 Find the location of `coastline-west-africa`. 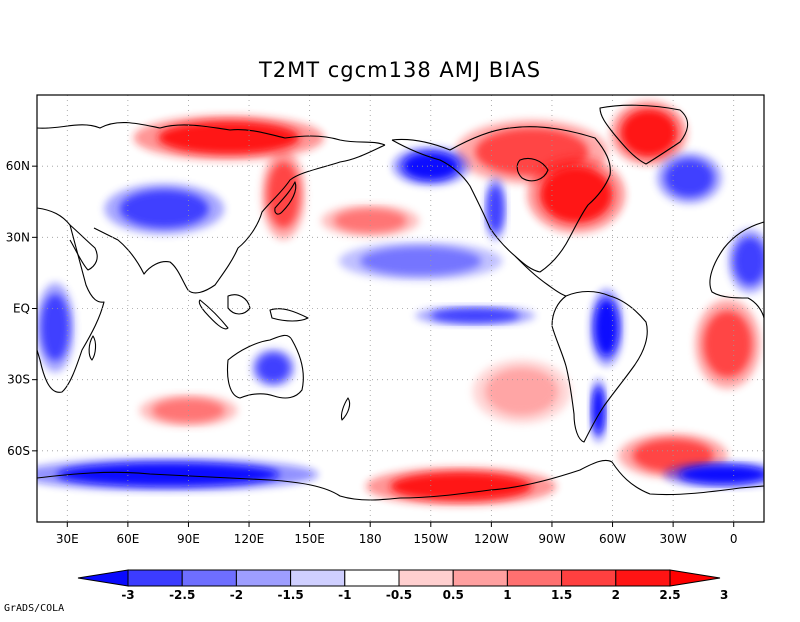

coastline-west-africa is located at coordinates (736, 270).